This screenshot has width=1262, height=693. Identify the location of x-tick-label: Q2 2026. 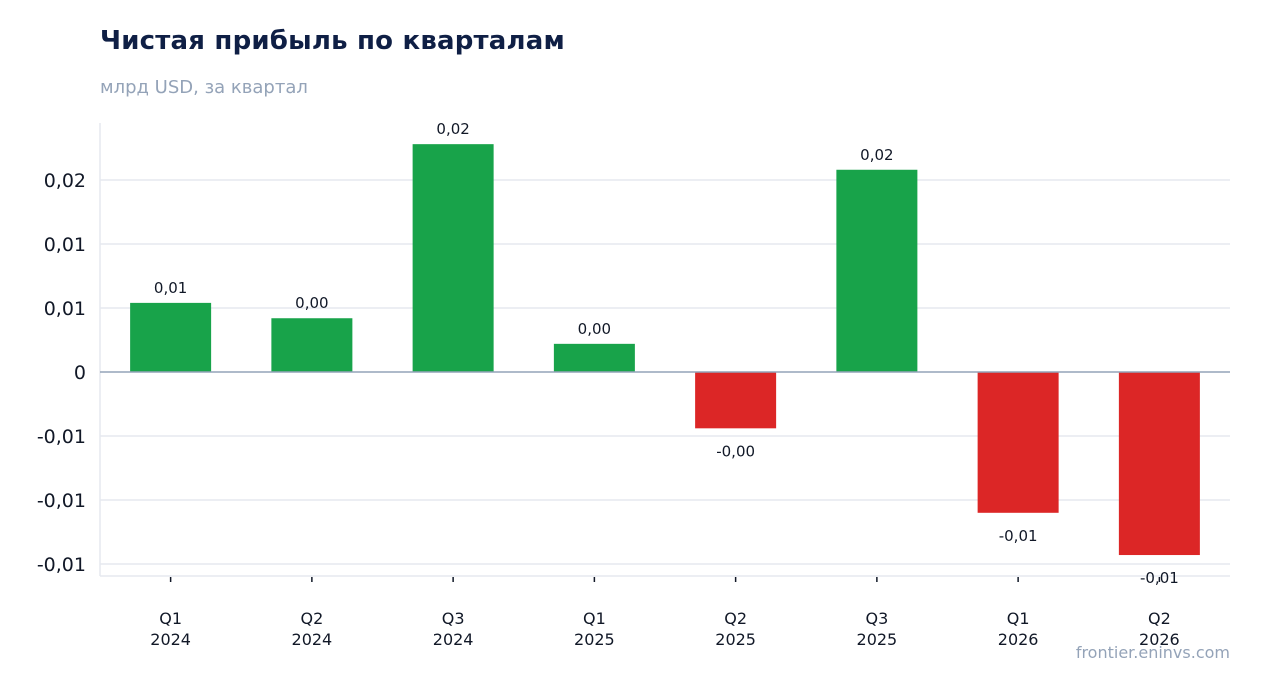
(1159, 629).